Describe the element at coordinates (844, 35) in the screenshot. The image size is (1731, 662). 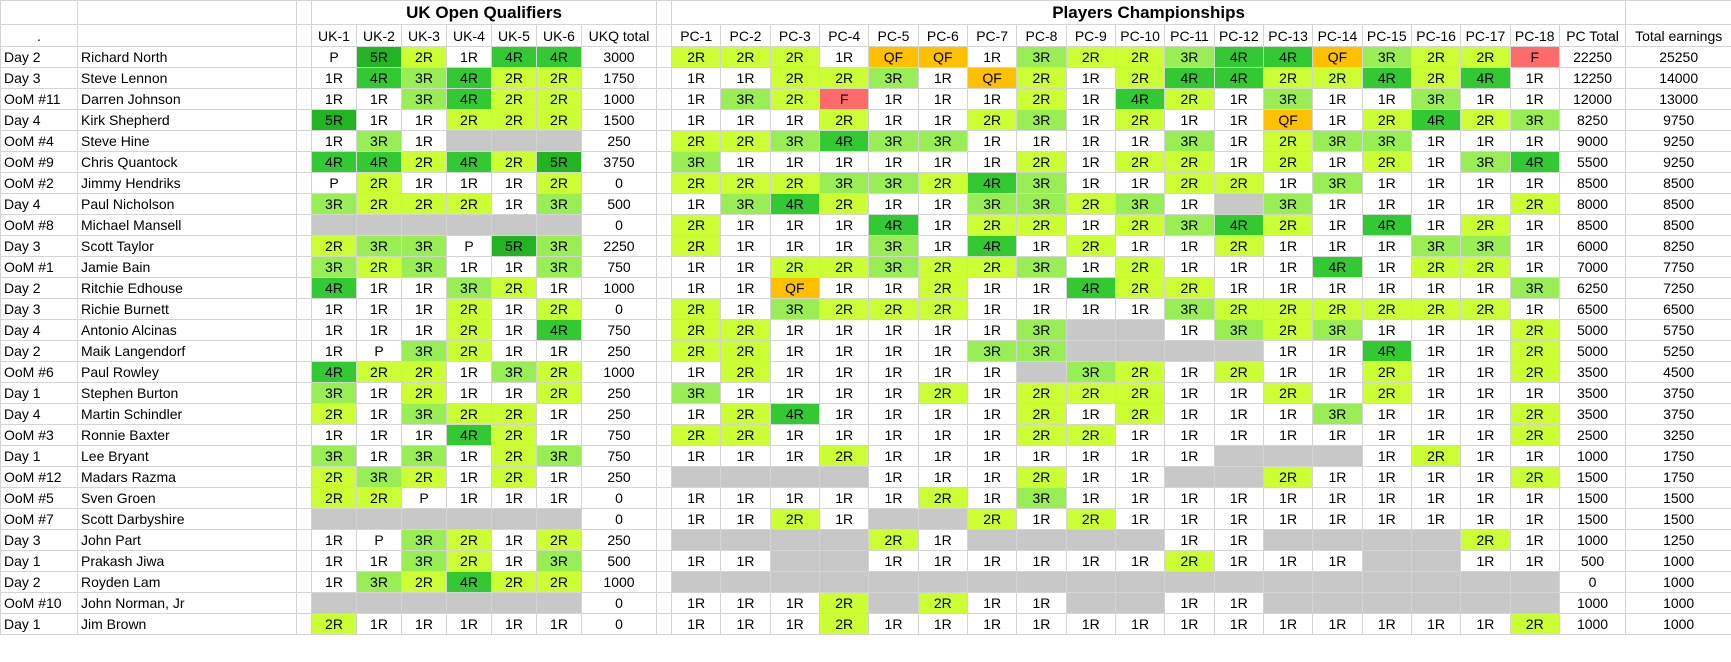
I see `column-header: PC-4` at that location.